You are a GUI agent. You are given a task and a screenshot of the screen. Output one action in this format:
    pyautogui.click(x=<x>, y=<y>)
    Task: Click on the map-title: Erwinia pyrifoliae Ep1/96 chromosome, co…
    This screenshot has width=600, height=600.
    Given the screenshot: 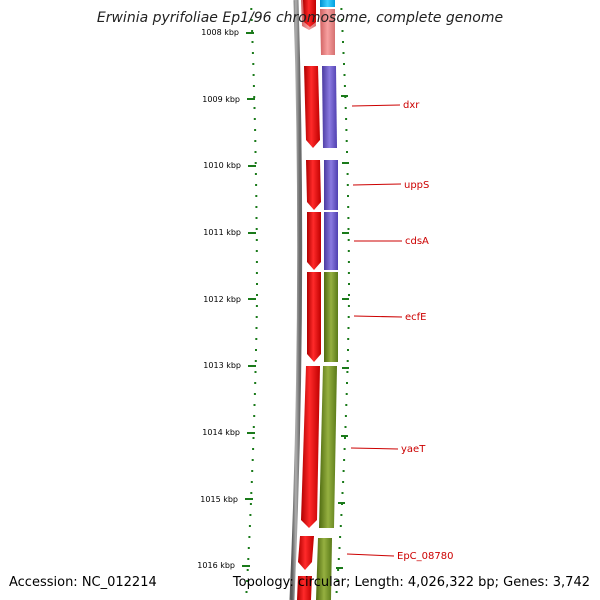 What is the action you would take?
    pyautogui.click(x=300, y=18)
    